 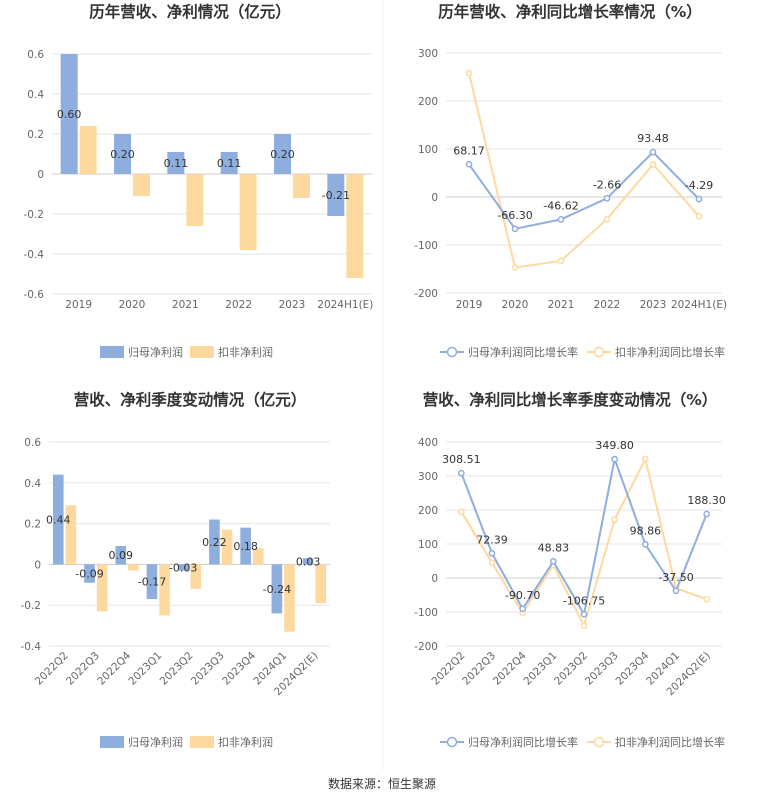 What do you see at coordinates (653, 305) in the screenshot?
I see `annual-growth-x-tick-label: 2023` at bounding box center [653, 305].